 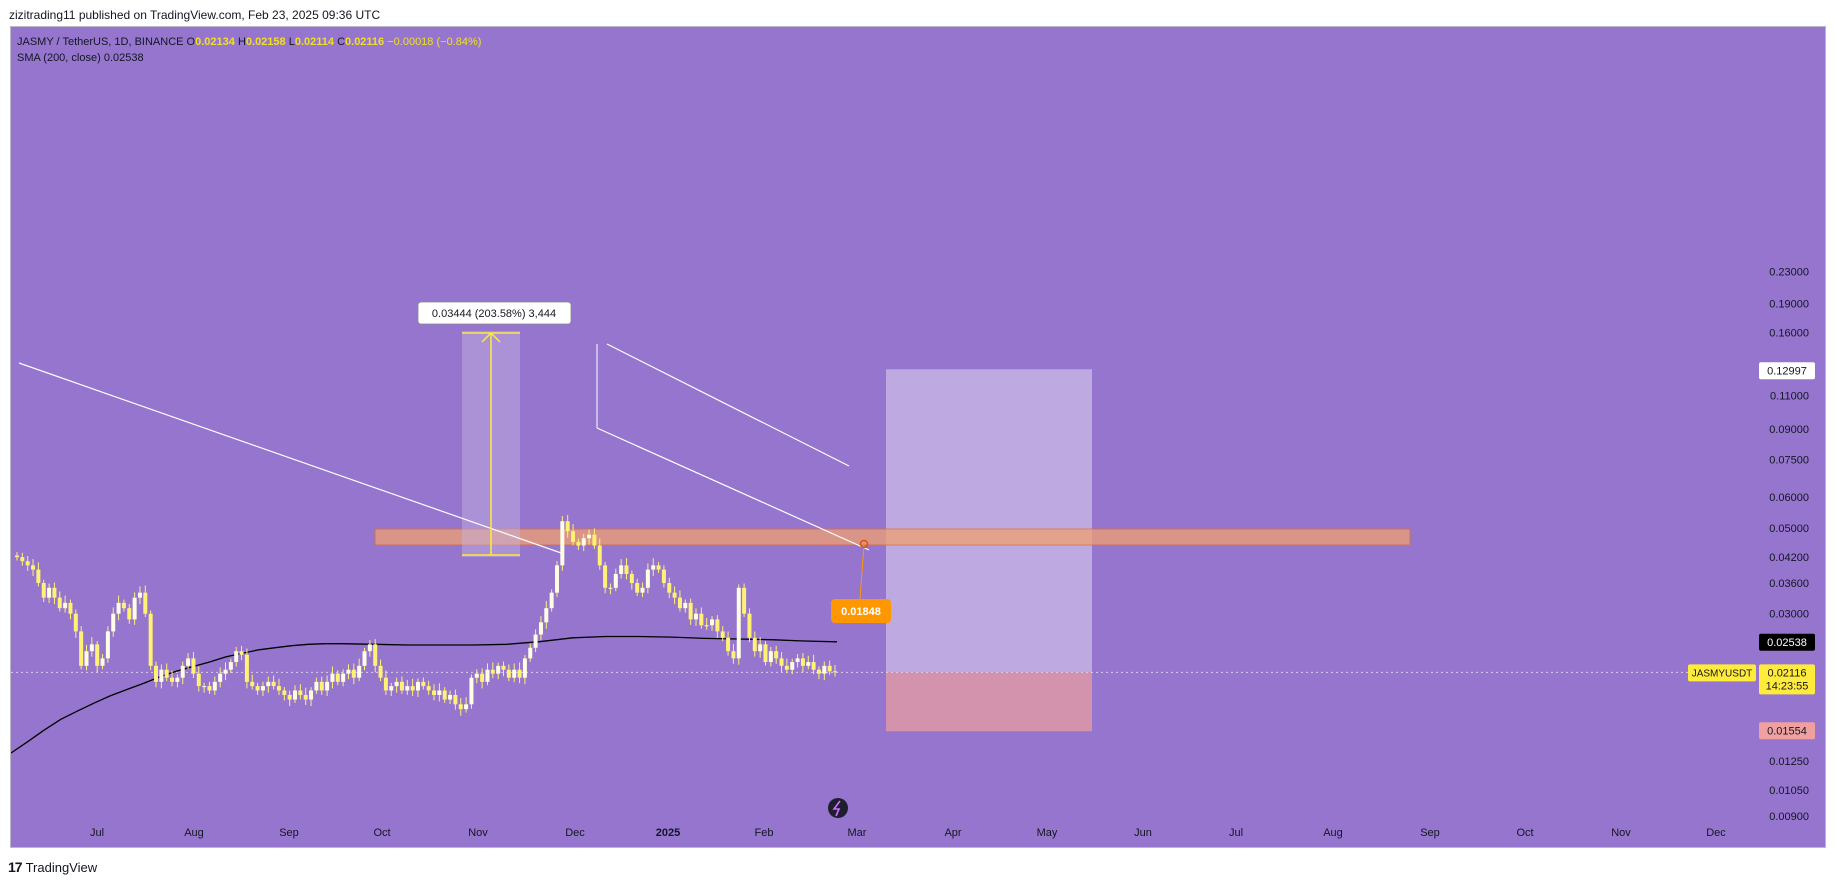 I want to click on sma-indicator-label: SMA (200, close), so click(x=59, y=58).